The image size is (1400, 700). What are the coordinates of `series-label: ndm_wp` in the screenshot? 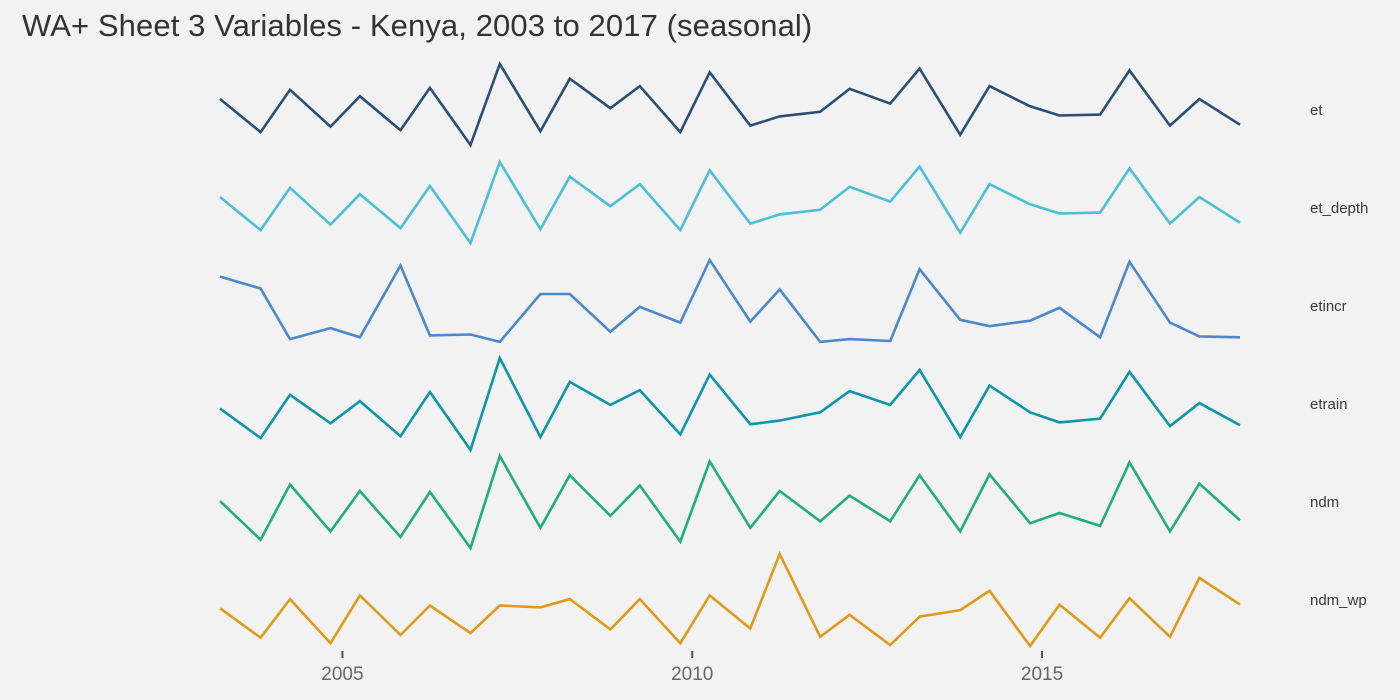 It's located at (1338, 600).